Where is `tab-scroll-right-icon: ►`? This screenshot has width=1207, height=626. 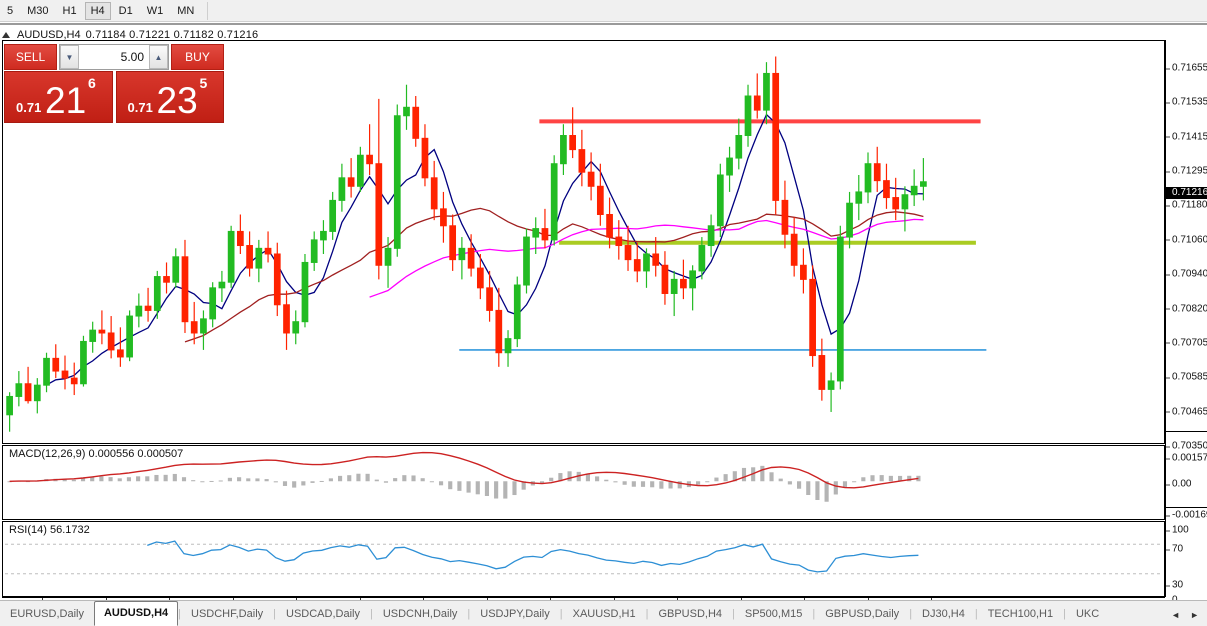 tab-scroll-right-icon: ► is located at coordinates (1194, 615).